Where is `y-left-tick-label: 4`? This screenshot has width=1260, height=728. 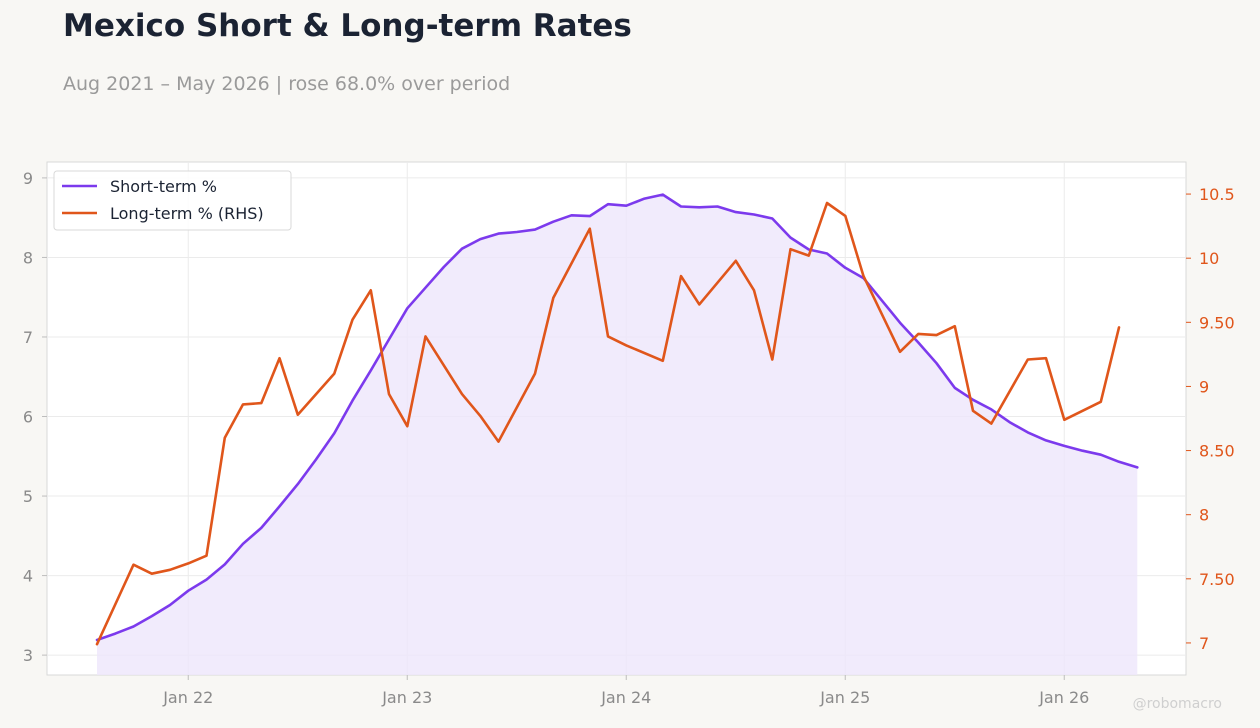 y-left-tick-label: 4 is located at coordinates (28, 576).